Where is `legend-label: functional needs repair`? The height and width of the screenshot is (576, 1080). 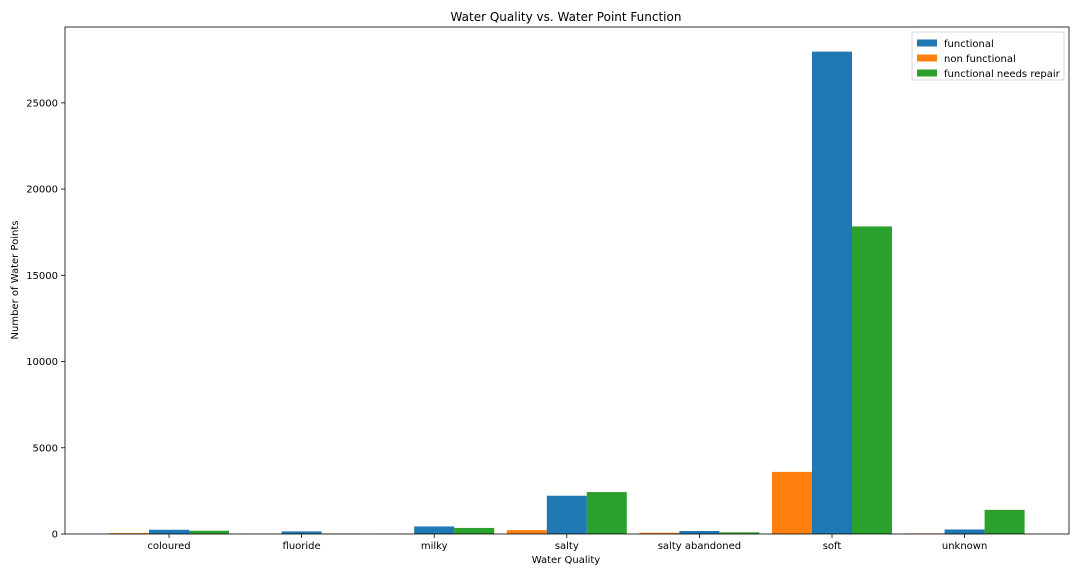
legend-label: functional needs repair is located at coordinates (1002, 74).